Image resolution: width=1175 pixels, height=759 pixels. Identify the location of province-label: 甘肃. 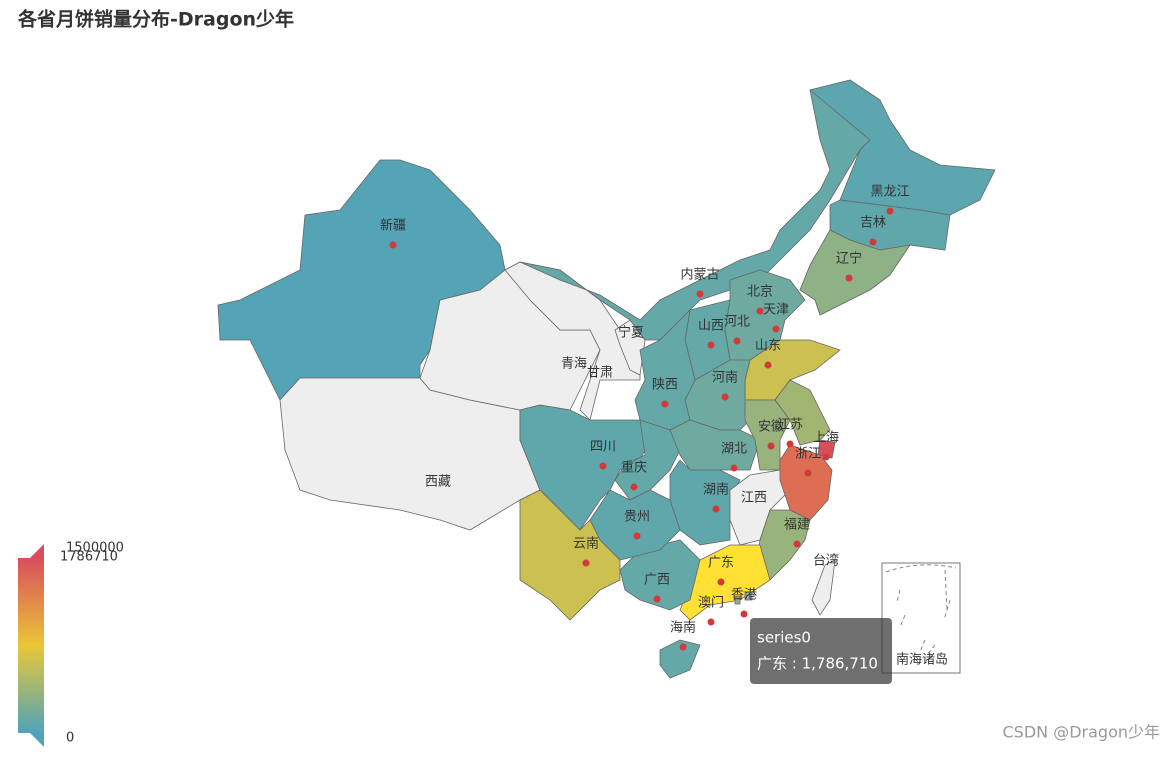
(600, 373).